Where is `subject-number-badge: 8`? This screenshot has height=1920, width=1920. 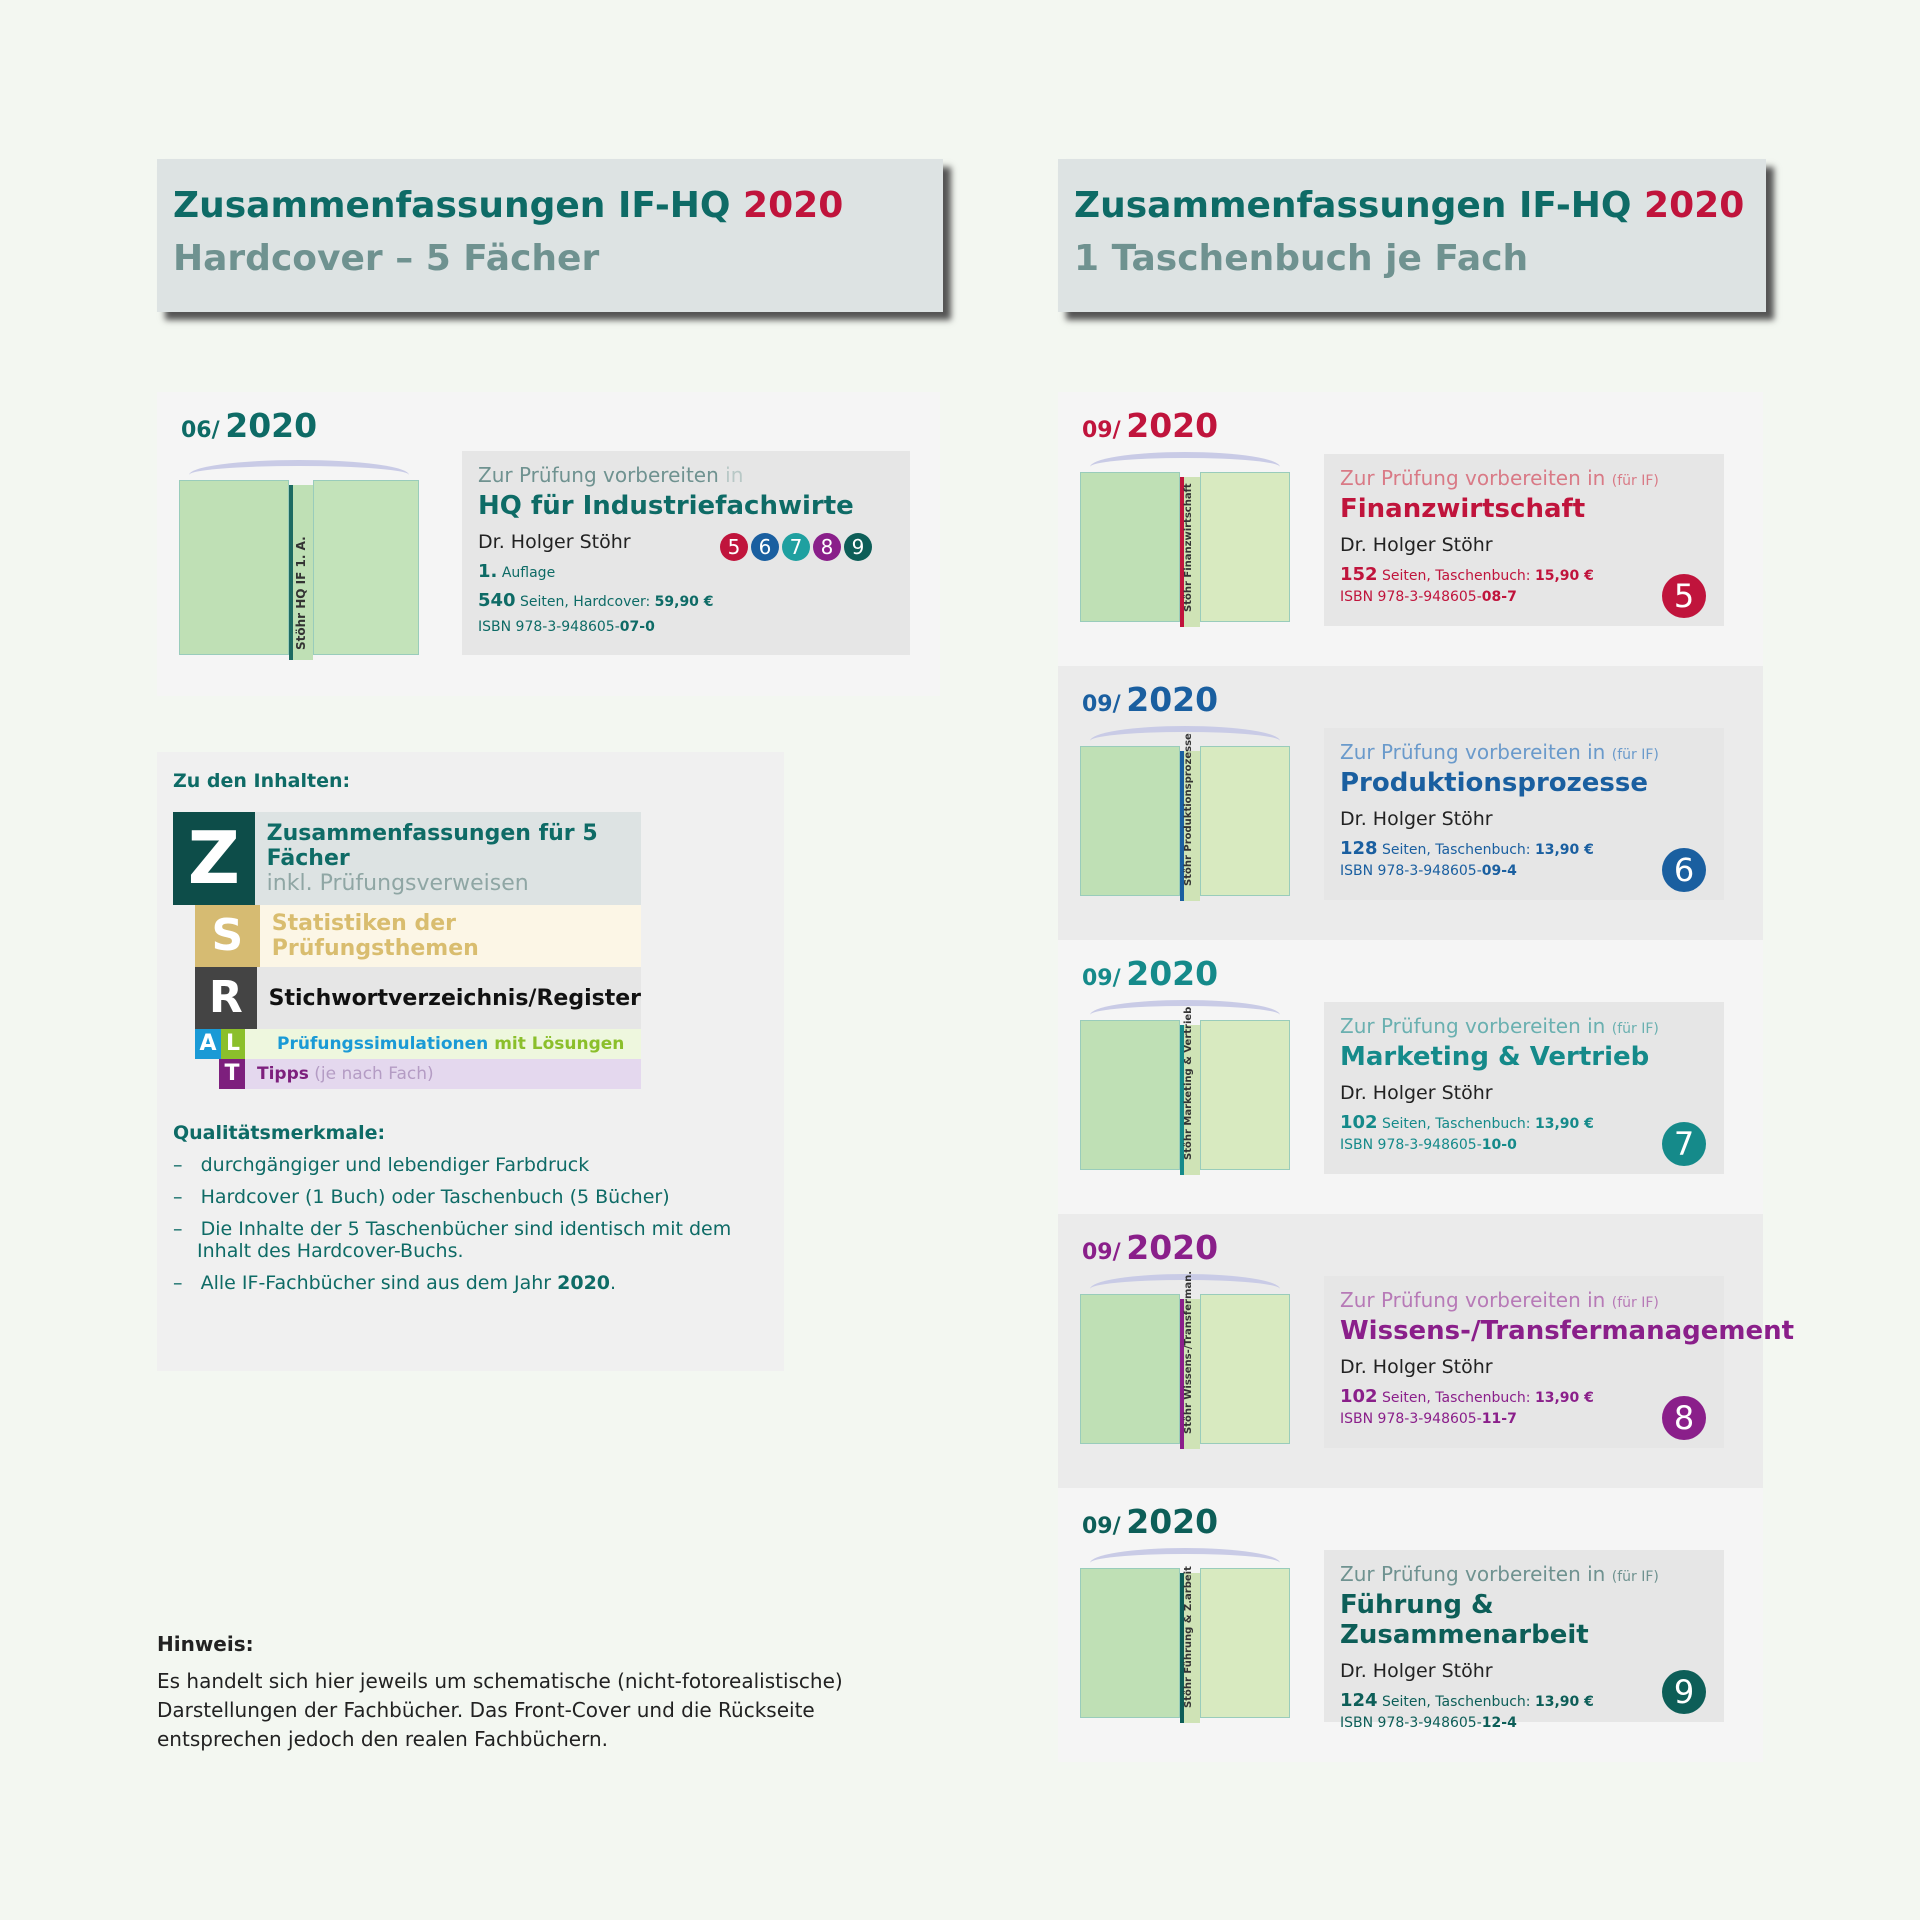
subject-number-badge: 8 is located at coordinates (1684, 1418).